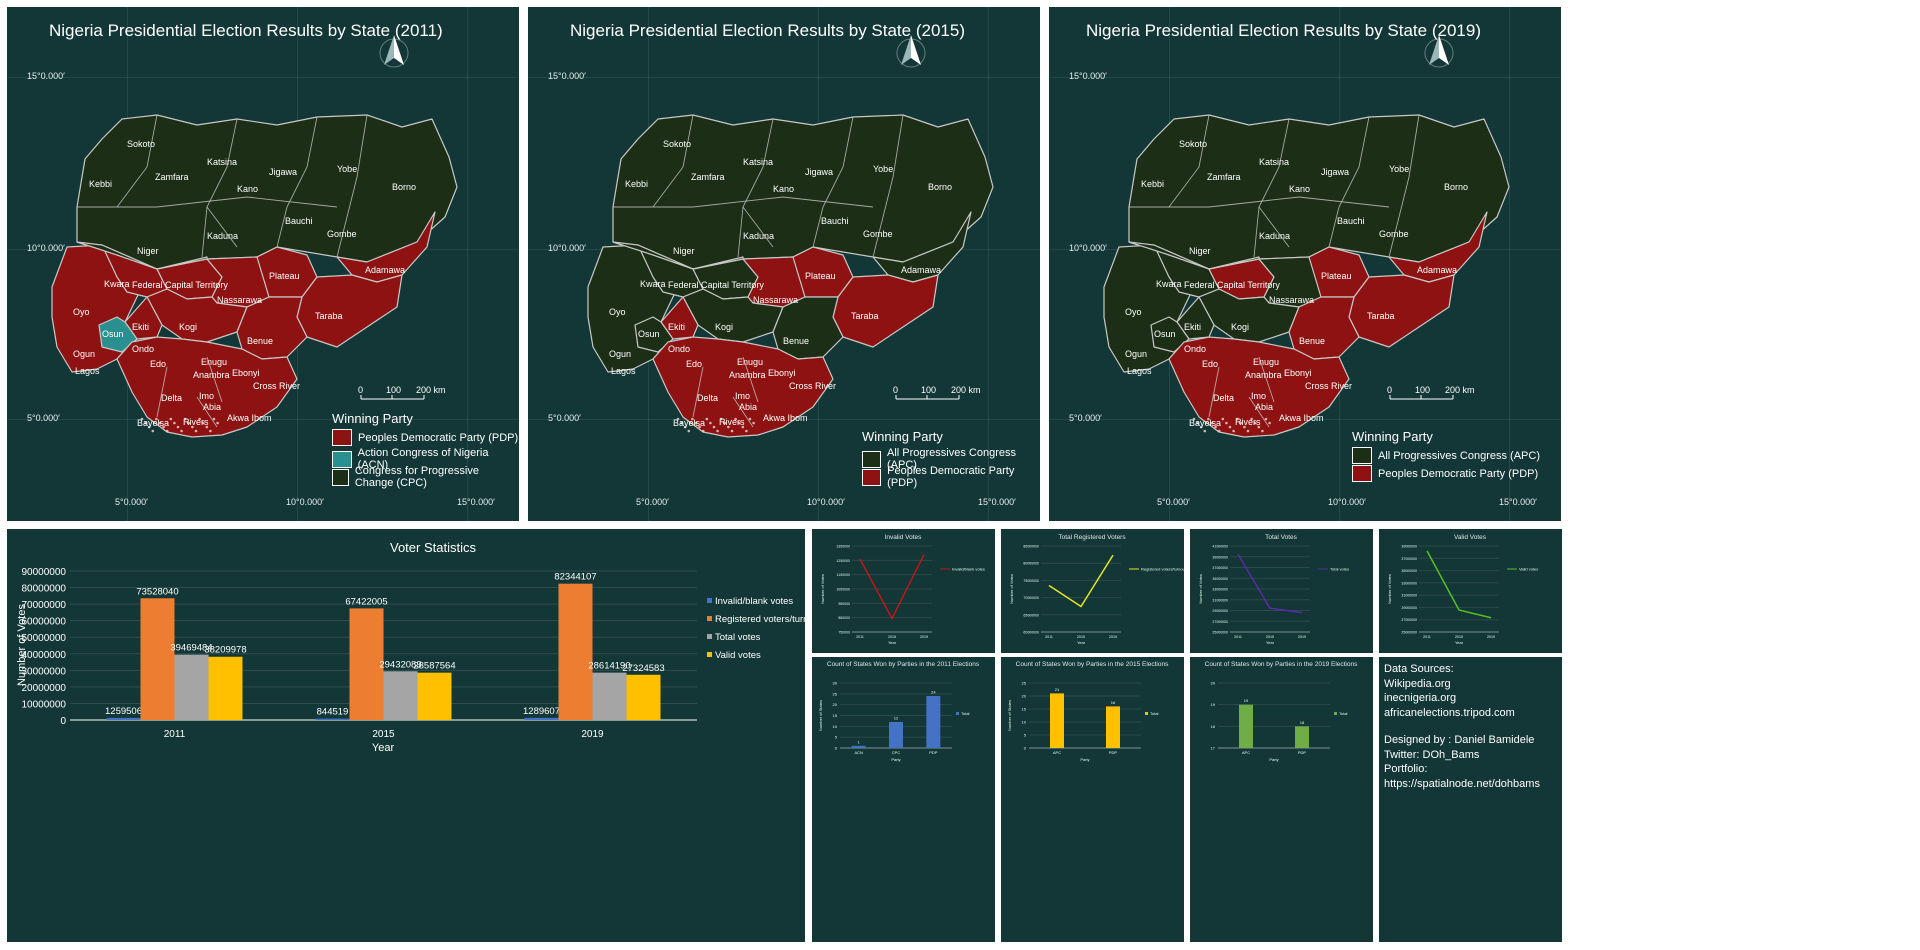 This screenshot has height=950, width=1920. I want to click on chart-title: Voter Statistics, so click(433, 547).